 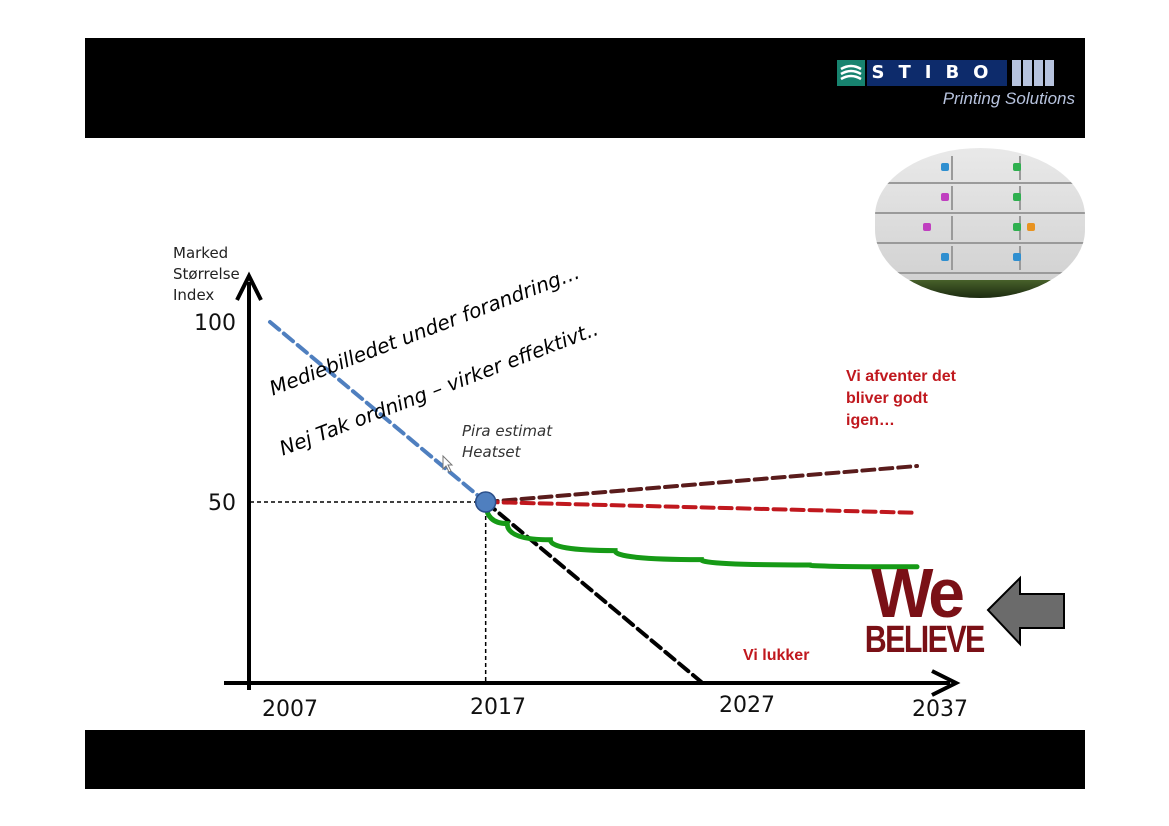 What do you see at coordinates (918, 593) in the screenshot?
I see `we-text: We` at bounding box center [918, 593].